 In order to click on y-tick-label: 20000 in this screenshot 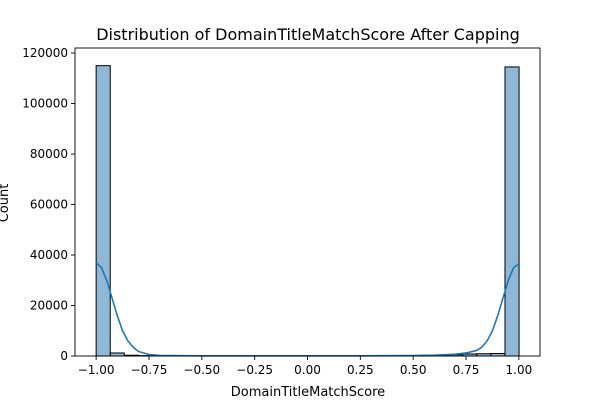, I will do `click(49, 306)`.